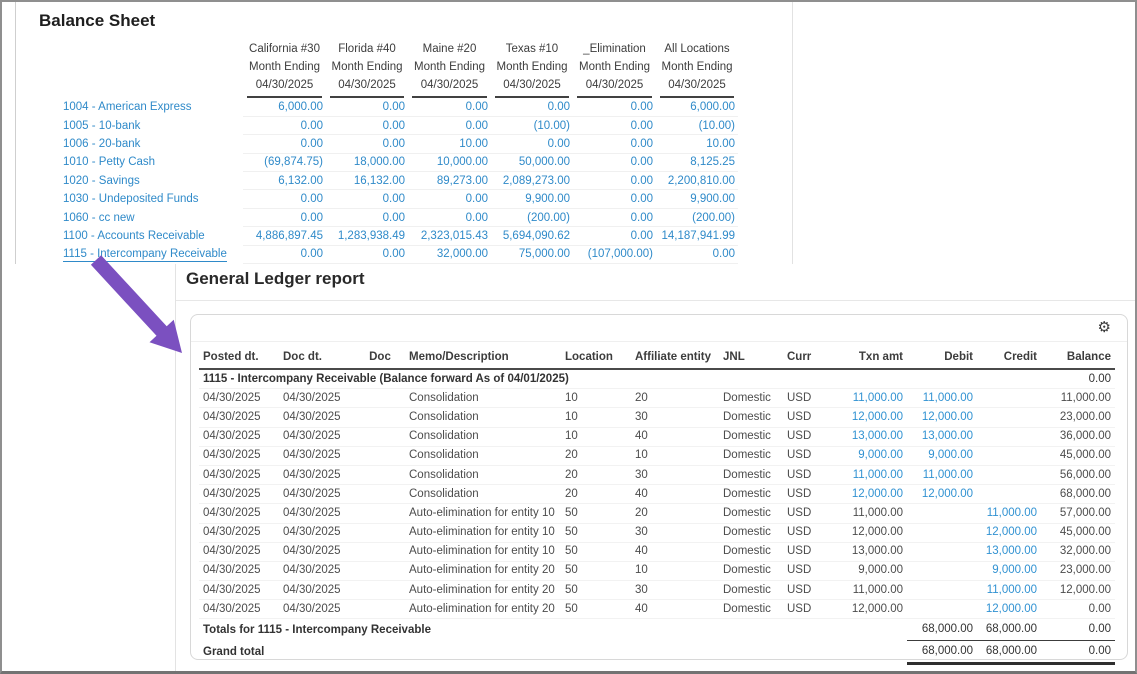 The image size is (1137, 674). Describe the element at coordinates (131, 199) in the screenshot. I see `bs-account-link: 1030 - Undeposited Funds` at that location.